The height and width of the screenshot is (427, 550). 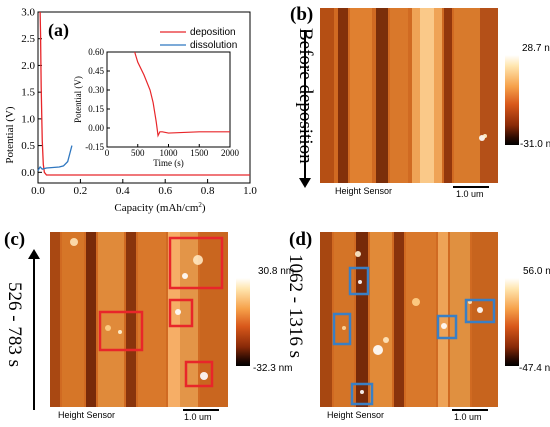 I want to click on height-sensor-label-d: Height Sensor, so click(x=356, y=415).